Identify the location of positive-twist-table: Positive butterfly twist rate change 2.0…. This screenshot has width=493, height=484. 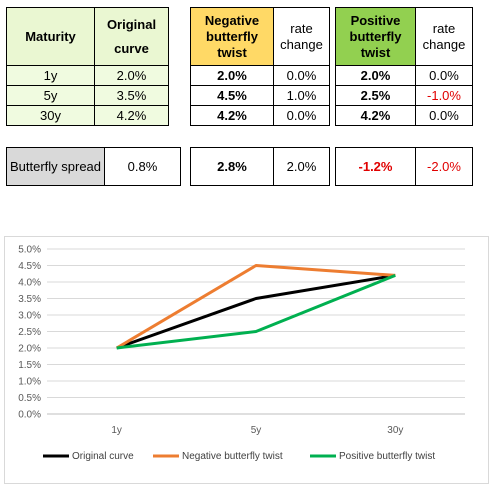
(404, 66).